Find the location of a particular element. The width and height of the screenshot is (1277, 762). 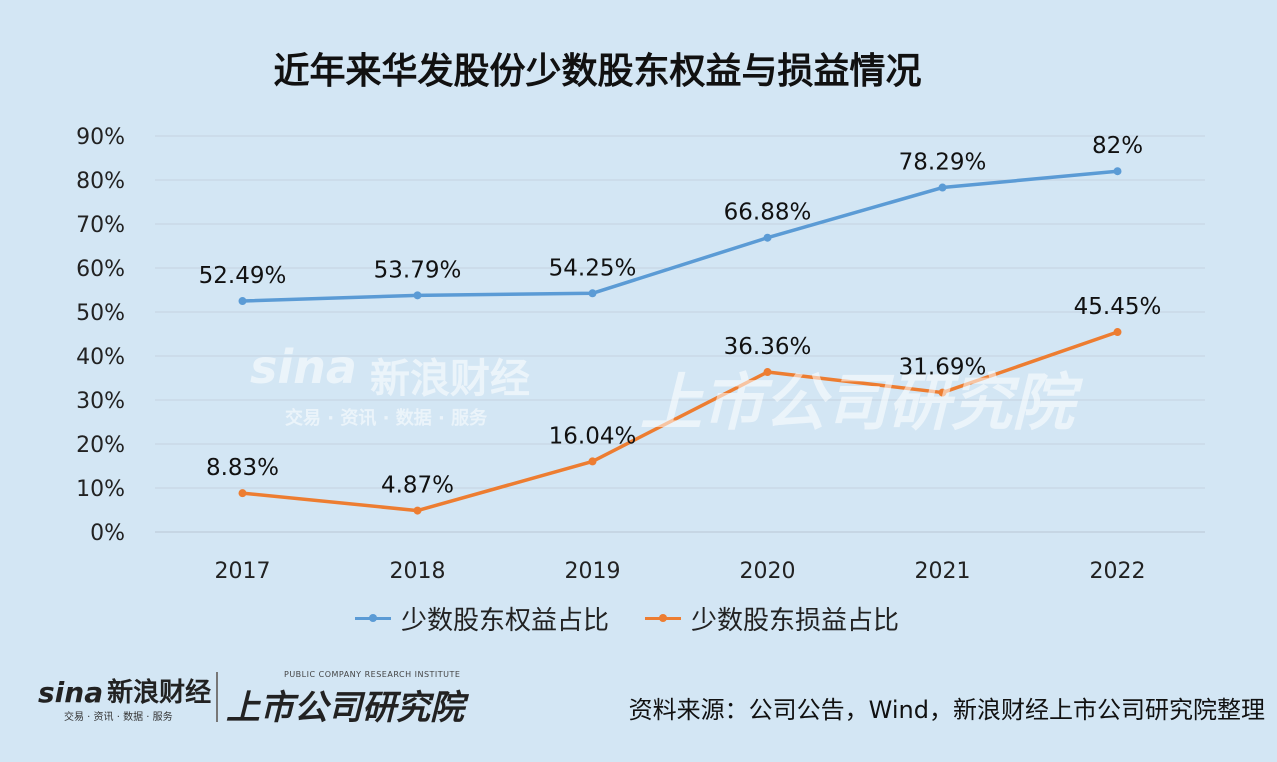

legend-swatch-equity is located at coordinates (373, 617).